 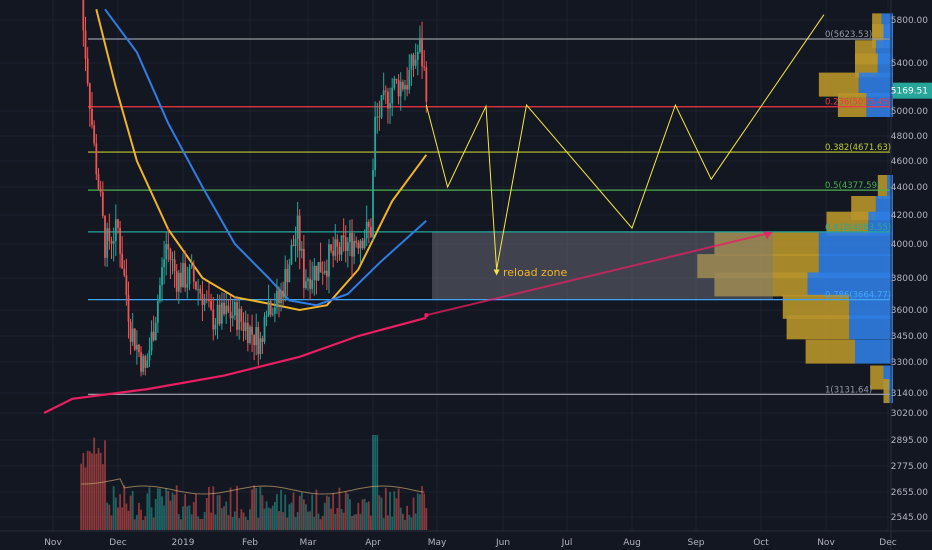 What do you see at coordinates (909, 245) in the screenshot?
I see `price-tick-label: 4000.00` at bounding box center [909, 245].